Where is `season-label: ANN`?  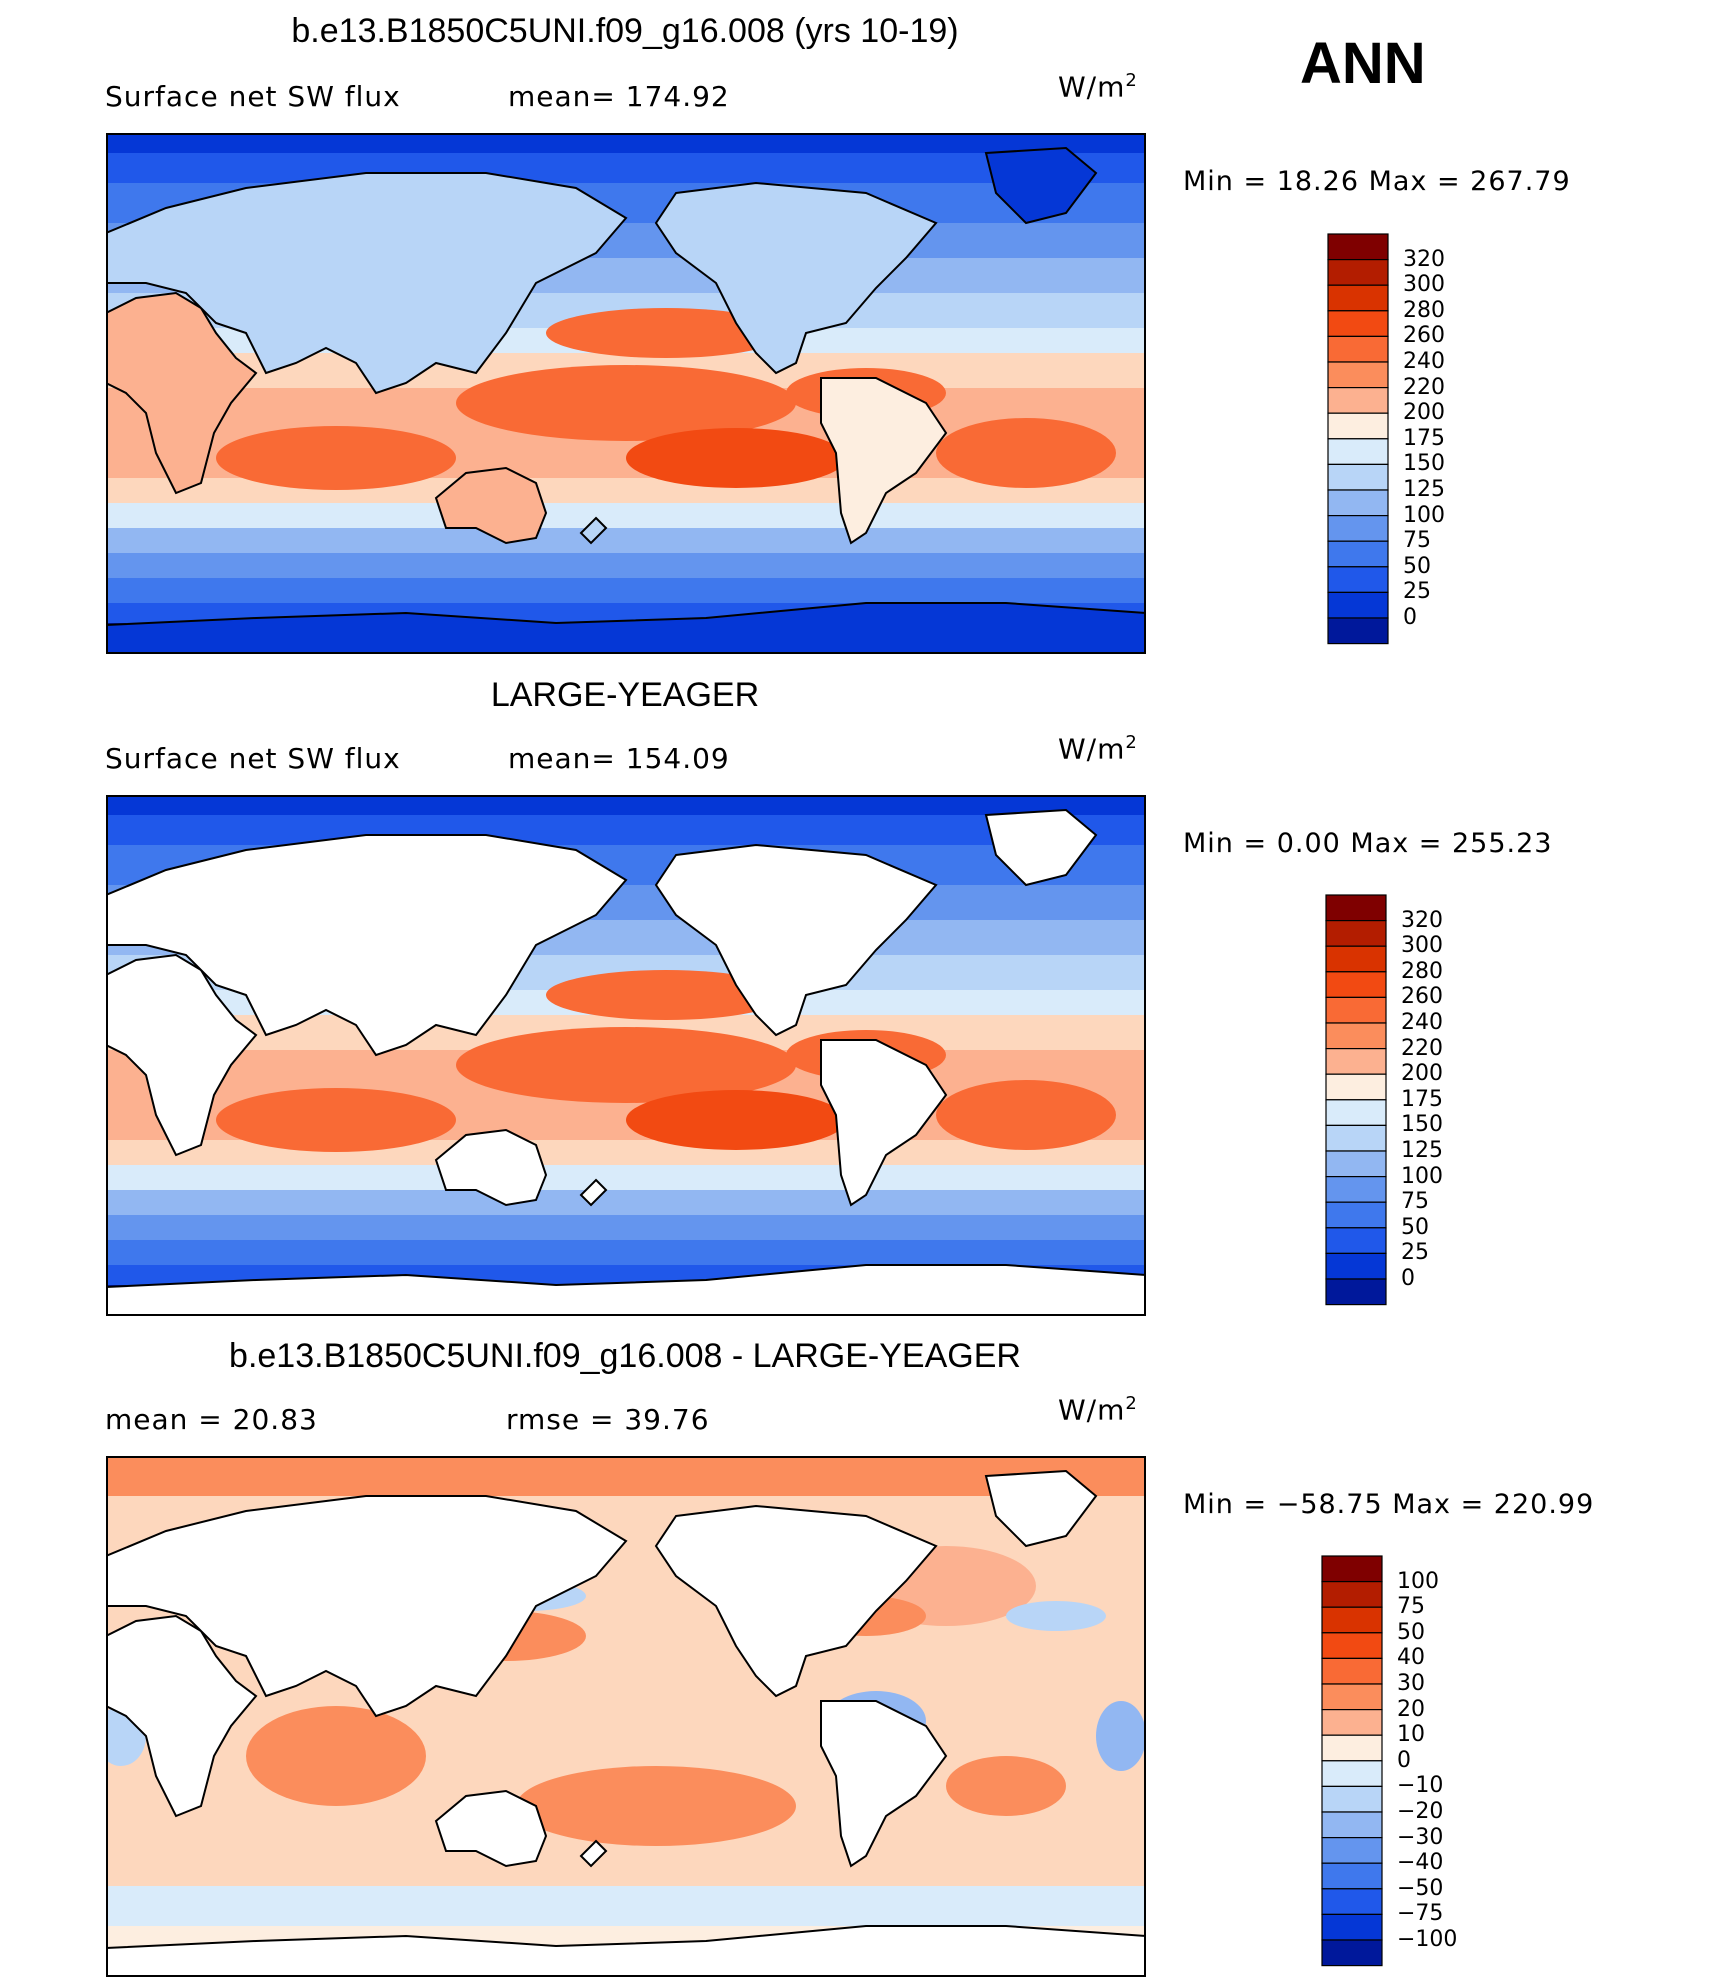 season-label: ANN is located at coordinates (1363, 63).